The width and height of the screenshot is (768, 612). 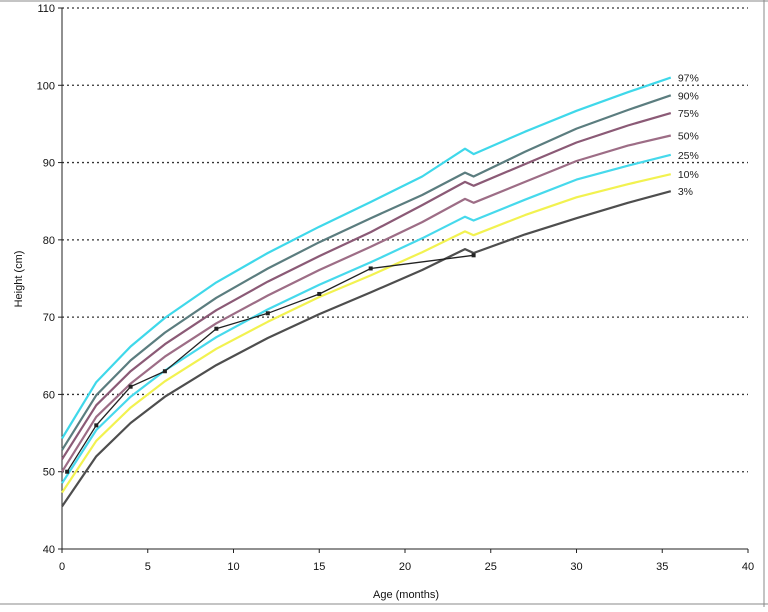 I want to click on y-tick-label: 80, so click(x=49, y=241).